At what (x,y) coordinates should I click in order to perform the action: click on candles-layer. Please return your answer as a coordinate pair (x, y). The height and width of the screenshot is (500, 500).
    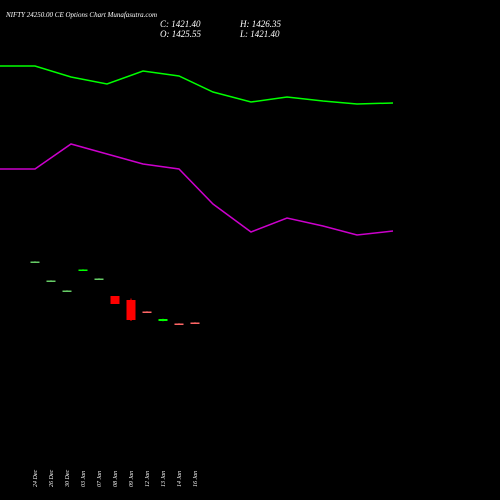
    Looking at the image, I should click on (115, 293).